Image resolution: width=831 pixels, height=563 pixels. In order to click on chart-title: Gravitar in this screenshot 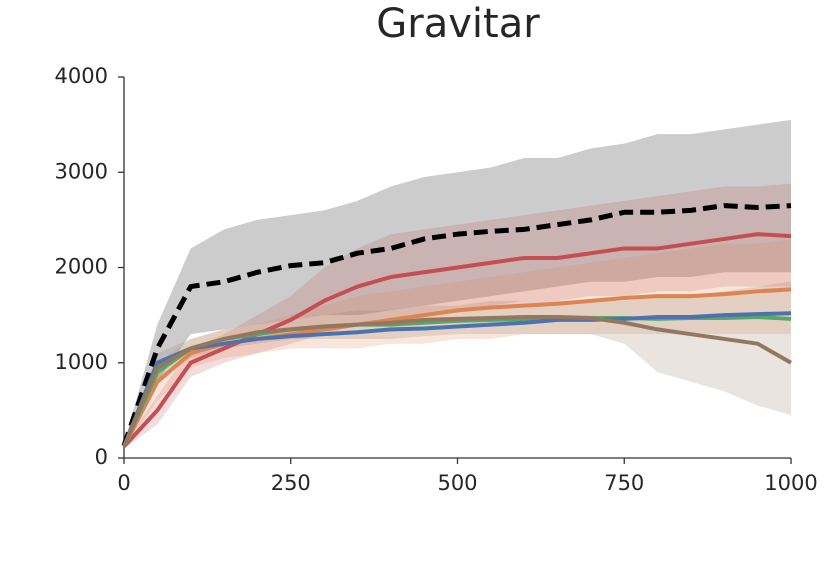, I will do `click(458, 24)`.